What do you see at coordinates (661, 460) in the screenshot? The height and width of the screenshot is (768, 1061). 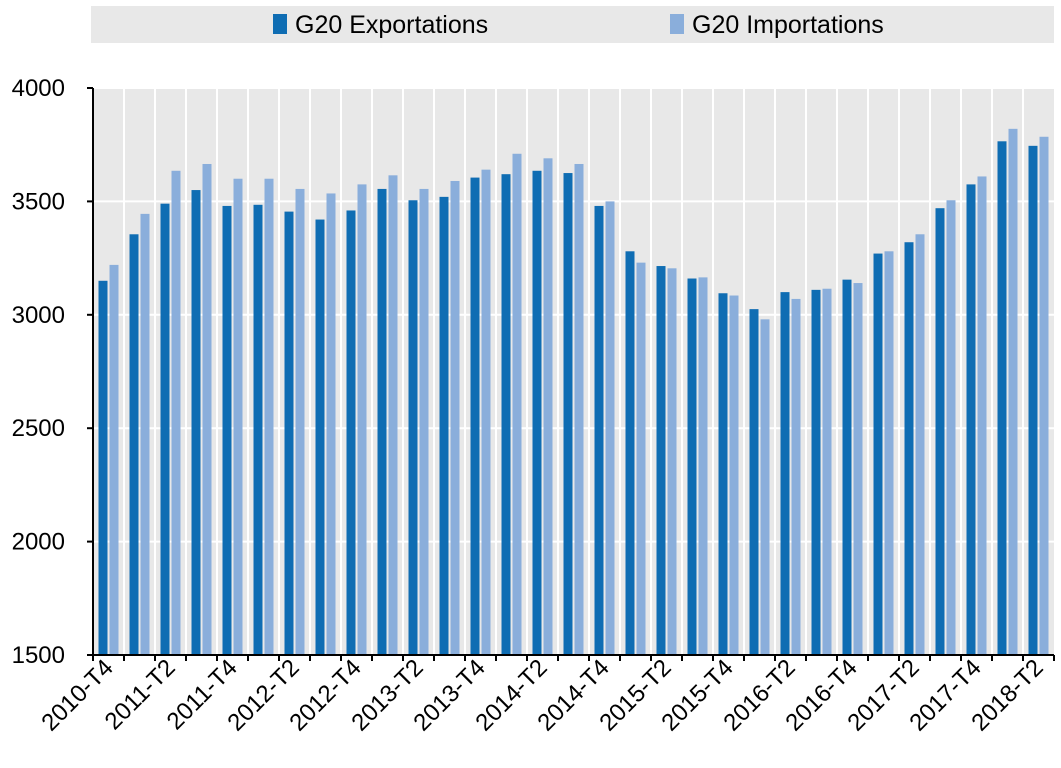 I see `bar-exportations-2015-T2` at bounding box center [661, 460].